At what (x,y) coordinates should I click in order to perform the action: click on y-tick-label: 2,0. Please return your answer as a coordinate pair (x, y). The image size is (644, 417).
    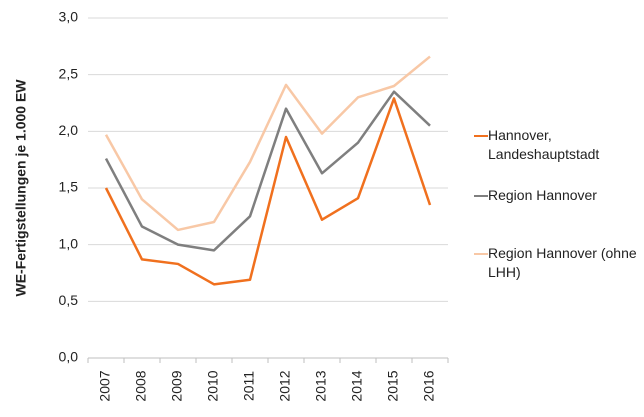
    Looking at the image, I should click on (69, 130).